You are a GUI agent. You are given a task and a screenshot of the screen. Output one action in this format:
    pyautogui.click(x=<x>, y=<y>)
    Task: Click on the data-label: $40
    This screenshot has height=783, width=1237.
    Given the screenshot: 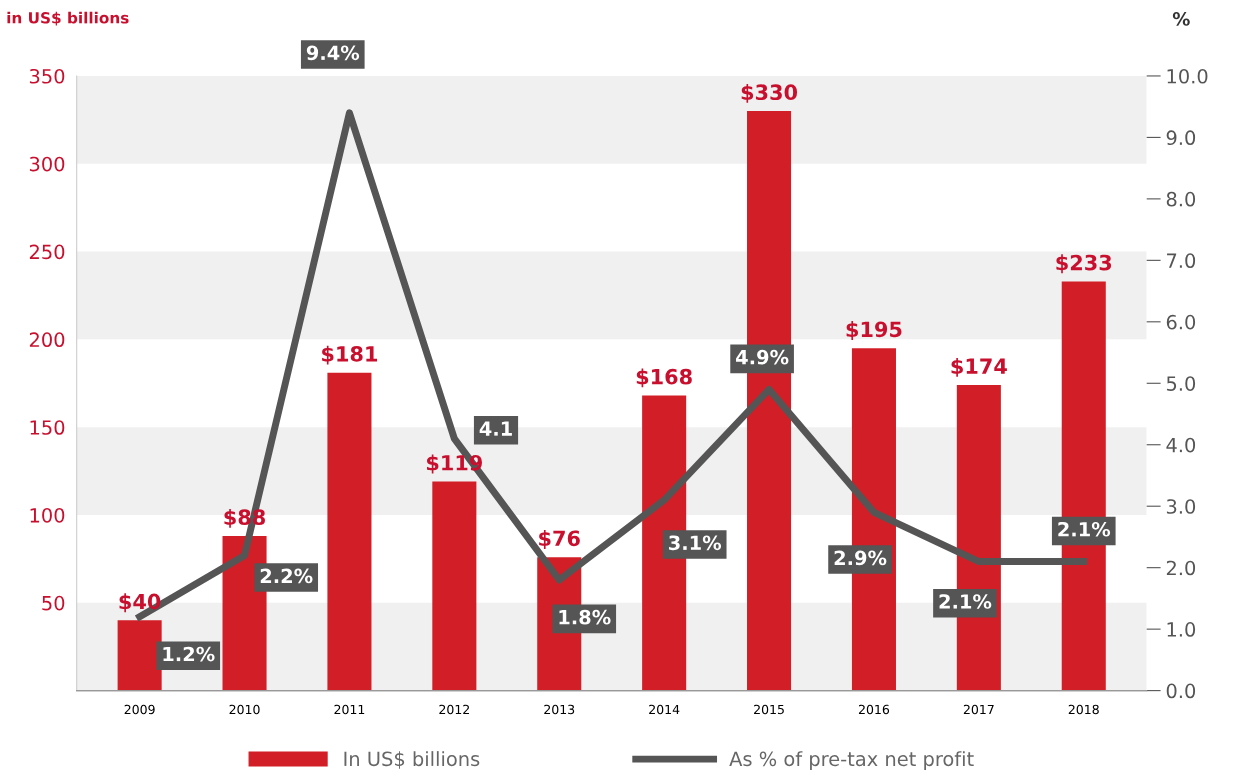 What is the action you would take?
    pyautogui.click(x=140, y=603)
    